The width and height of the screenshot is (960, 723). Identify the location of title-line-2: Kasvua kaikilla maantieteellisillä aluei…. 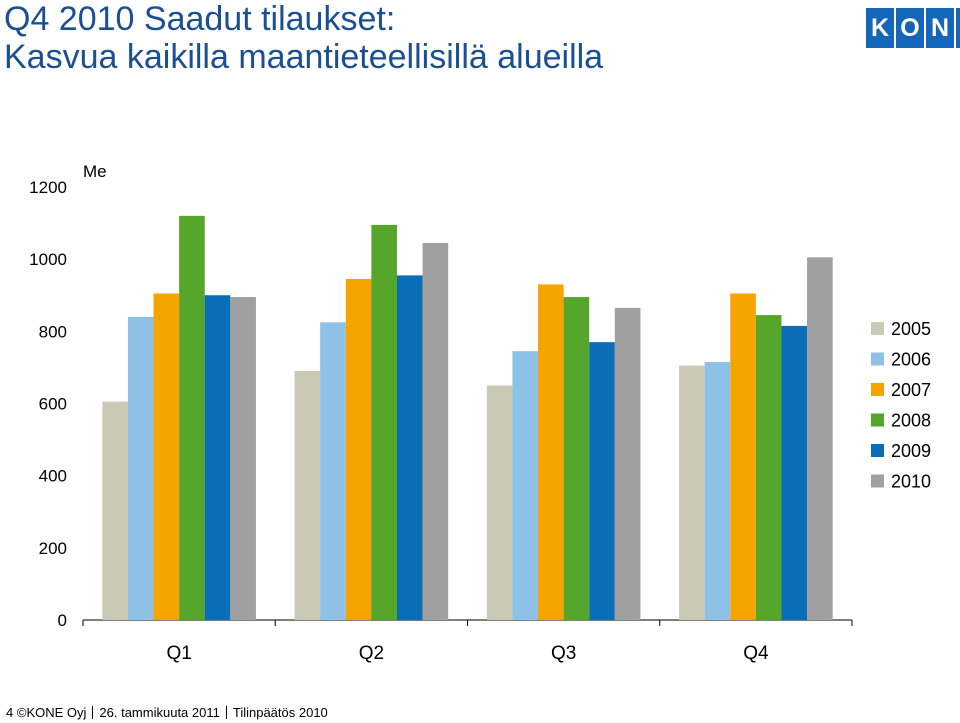
(304, 57).